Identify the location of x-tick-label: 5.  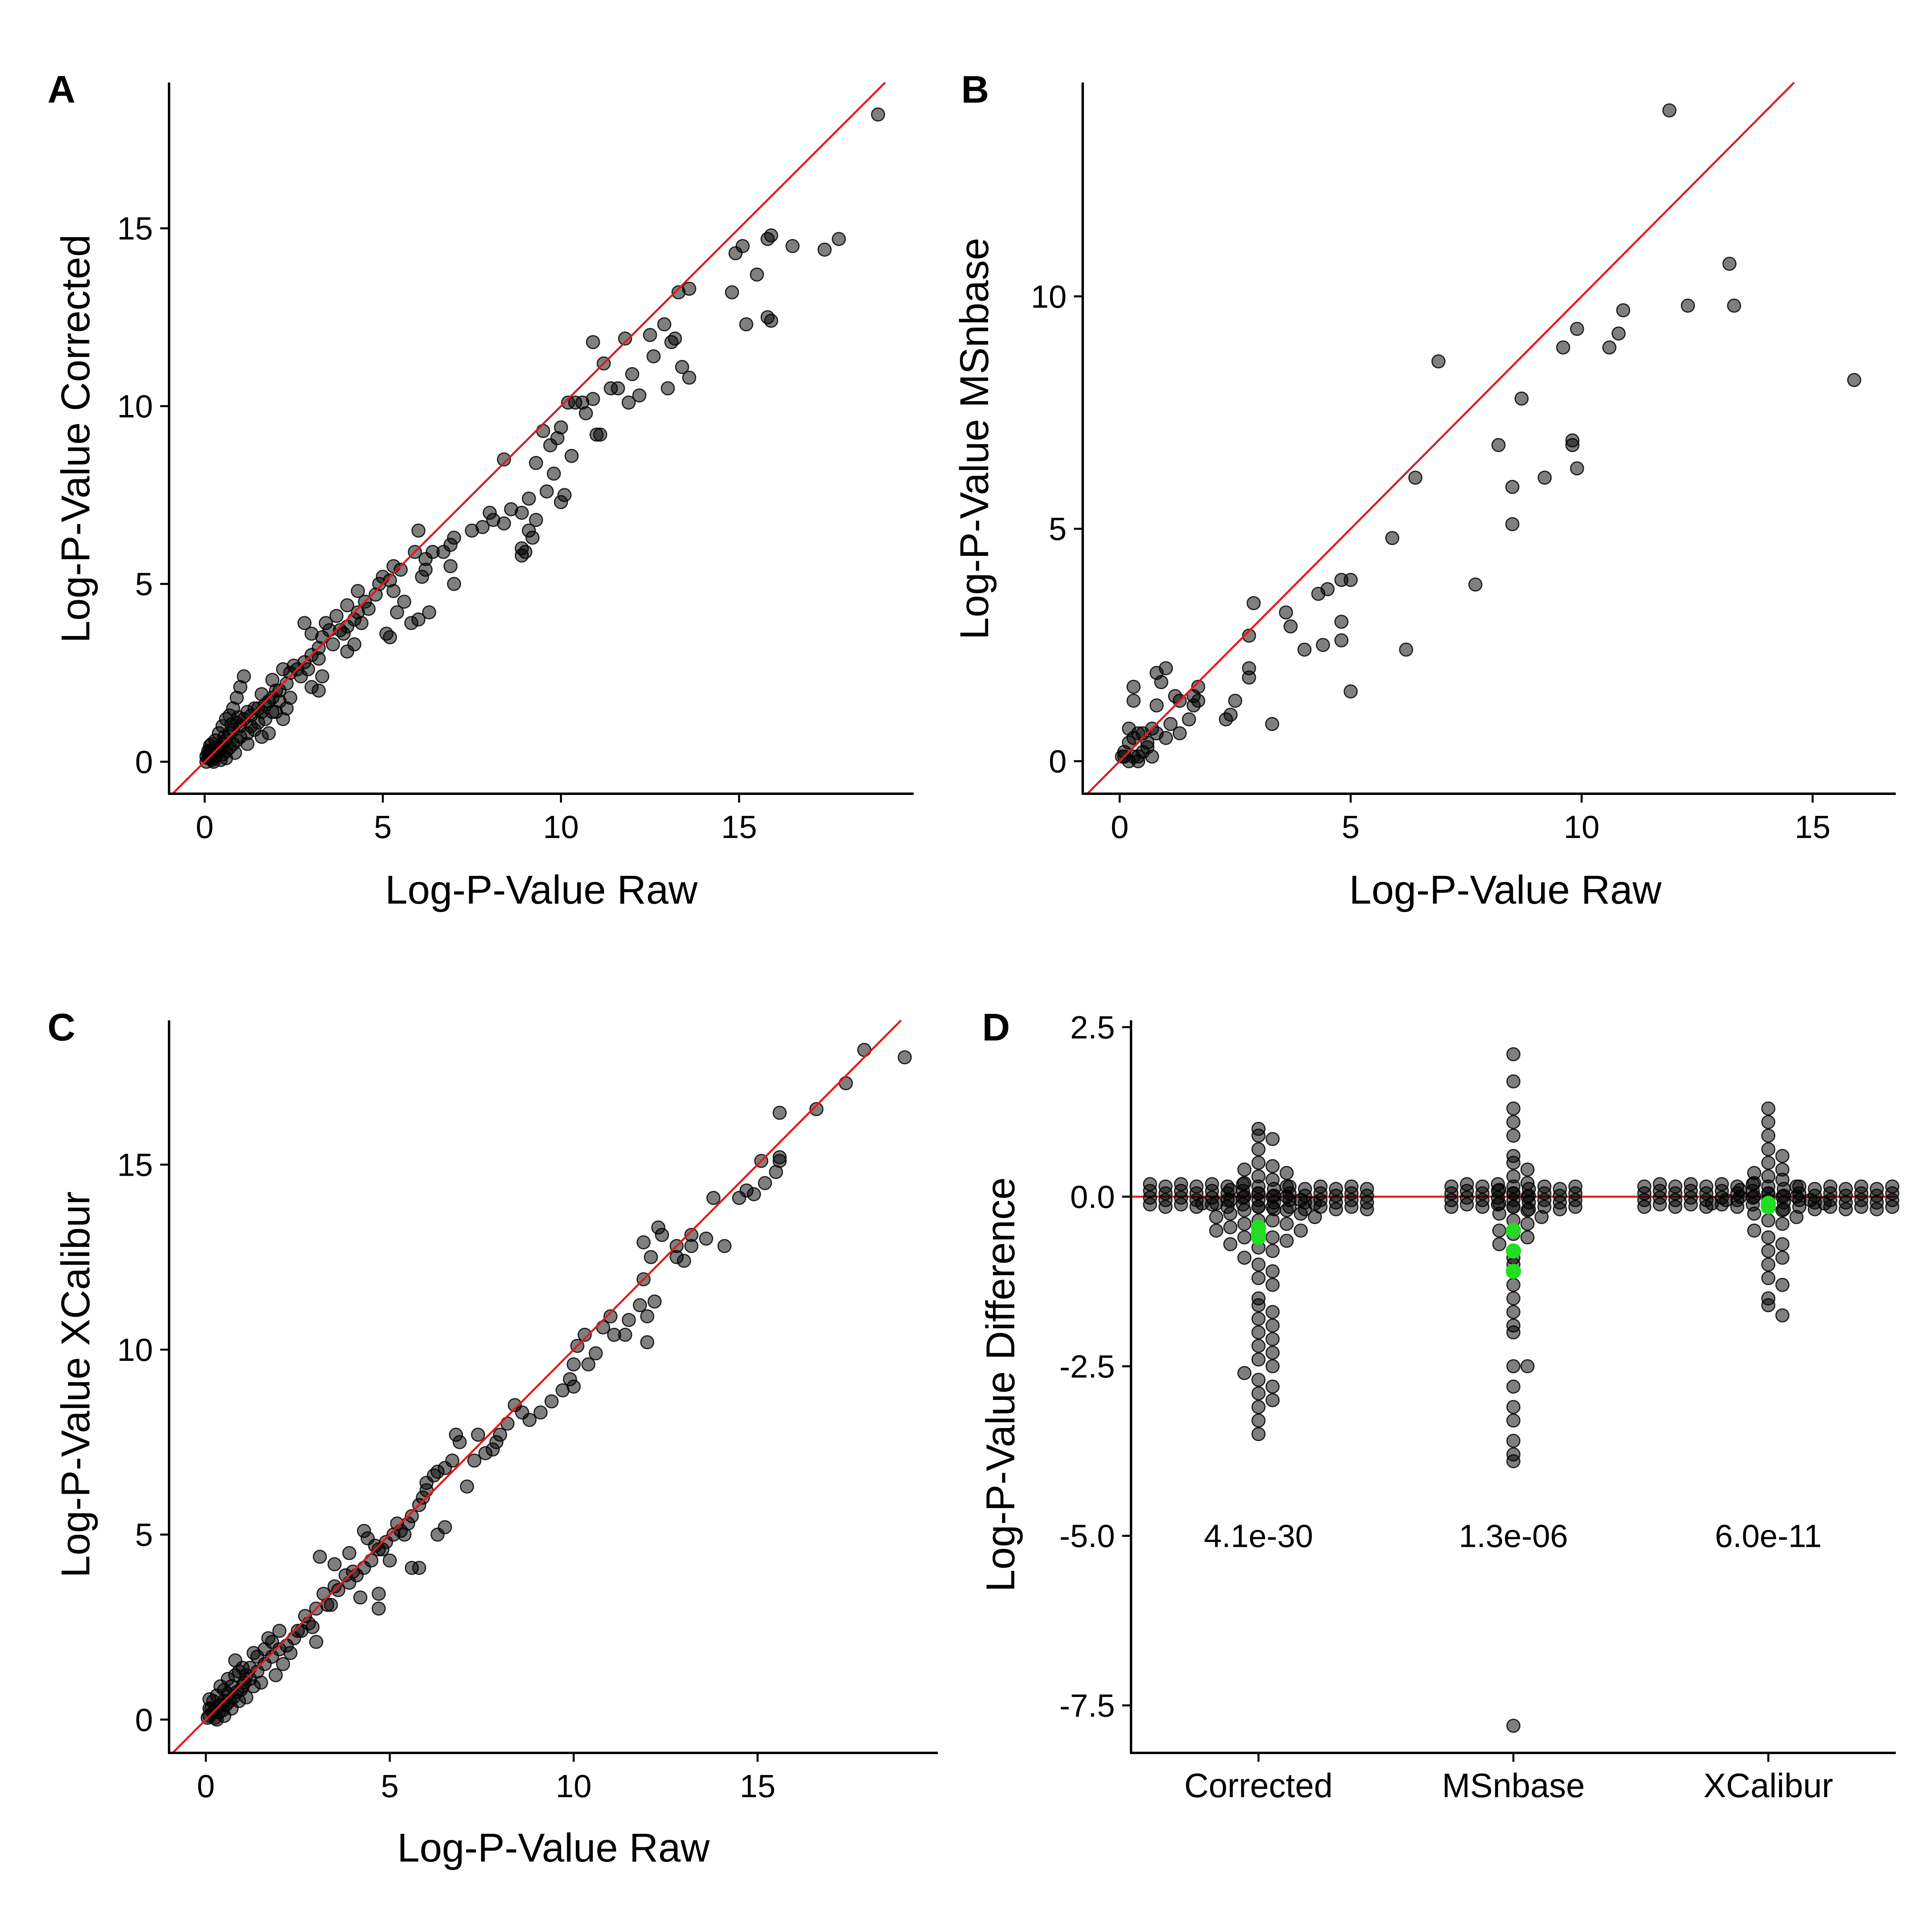
(383, 827).